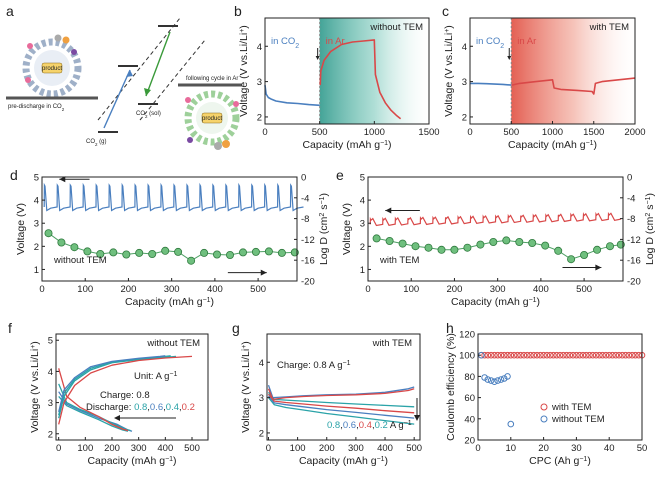 The width and height of the screenshot is (660, 486). What do you see at coordinates (85, 448) in the screenshot?
I see `x-tick-label-f: 100` at bounding box center [85, 448].